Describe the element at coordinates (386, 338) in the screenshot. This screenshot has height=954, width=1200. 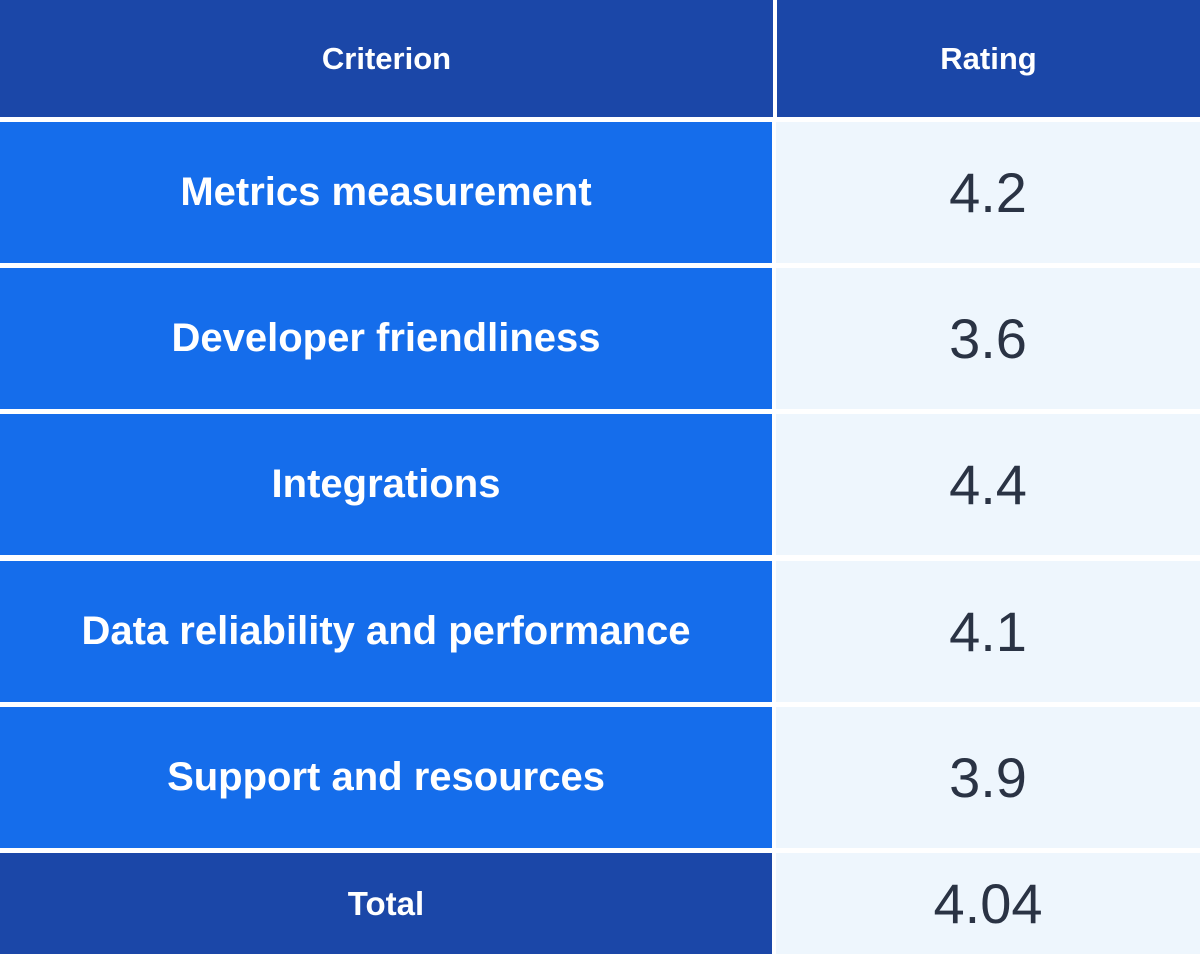
I see `criterion-cell: Developer friendliness` at that location.